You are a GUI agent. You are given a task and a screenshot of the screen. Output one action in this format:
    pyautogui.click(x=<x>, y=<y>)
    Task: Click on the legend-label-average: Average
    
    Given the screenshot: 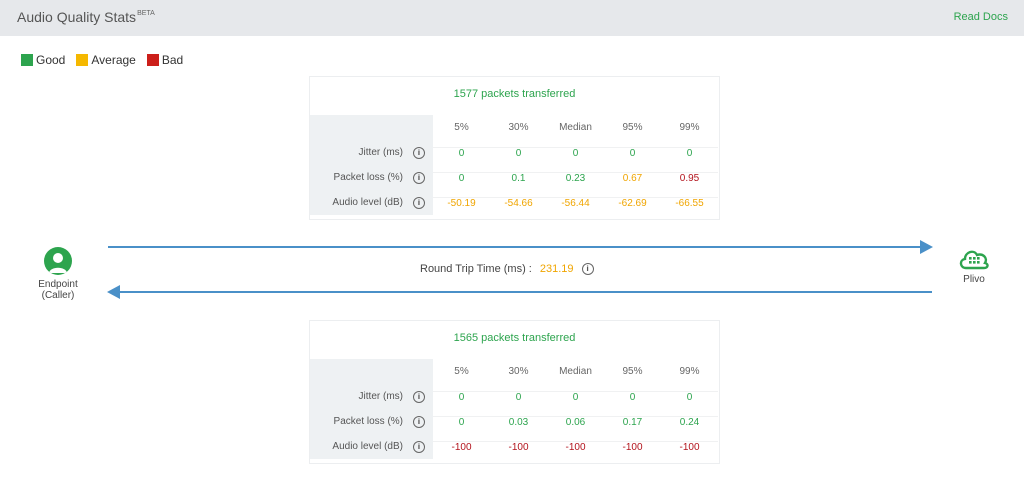 What is the action you would take?
    pyautogui.click(x=113, y=60)
    